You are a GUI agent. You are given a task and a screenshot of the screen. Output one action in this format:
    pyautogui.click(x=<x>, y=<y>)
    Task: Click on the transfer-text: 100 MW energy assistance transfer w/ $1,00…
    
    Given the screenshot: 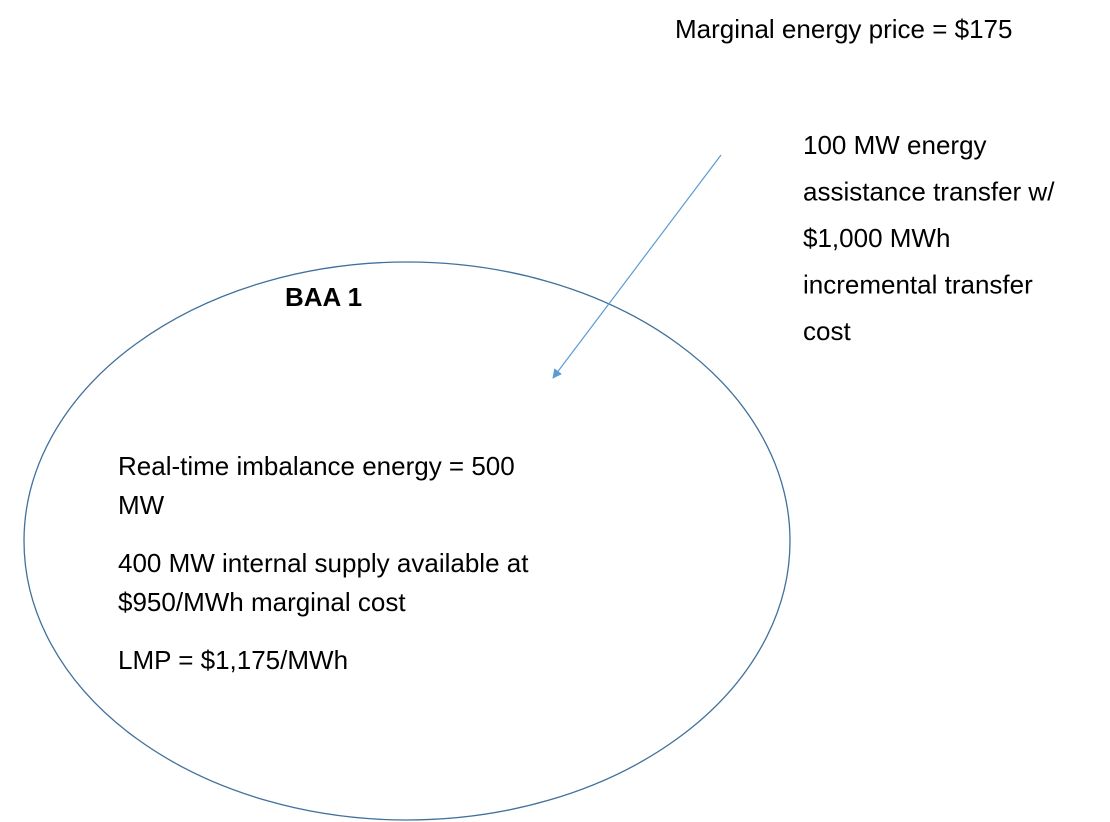 What is the action you would take?
    pyautogui.click(x=929, y=238)
    